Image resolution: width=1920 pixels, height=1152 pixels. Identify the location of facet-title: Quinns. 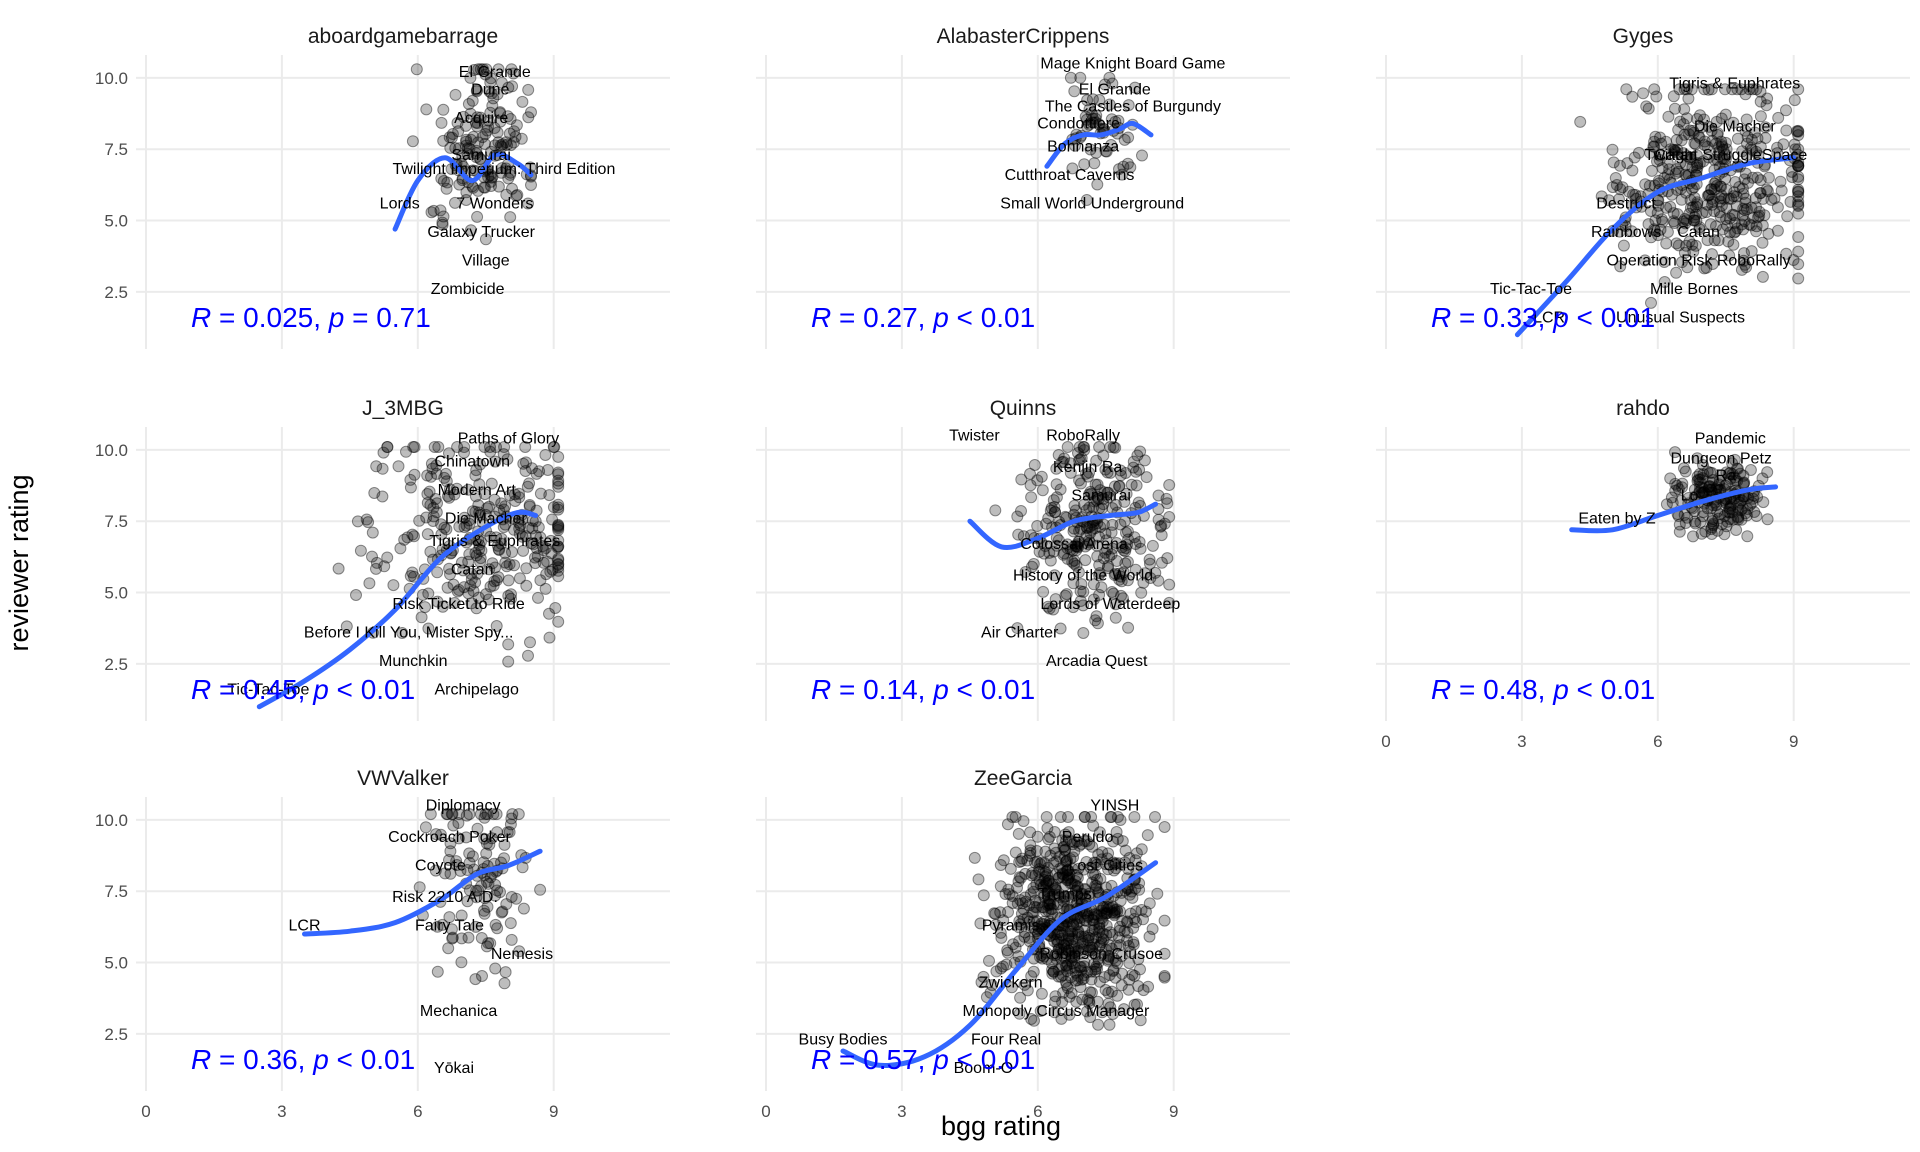
(1023, 408).